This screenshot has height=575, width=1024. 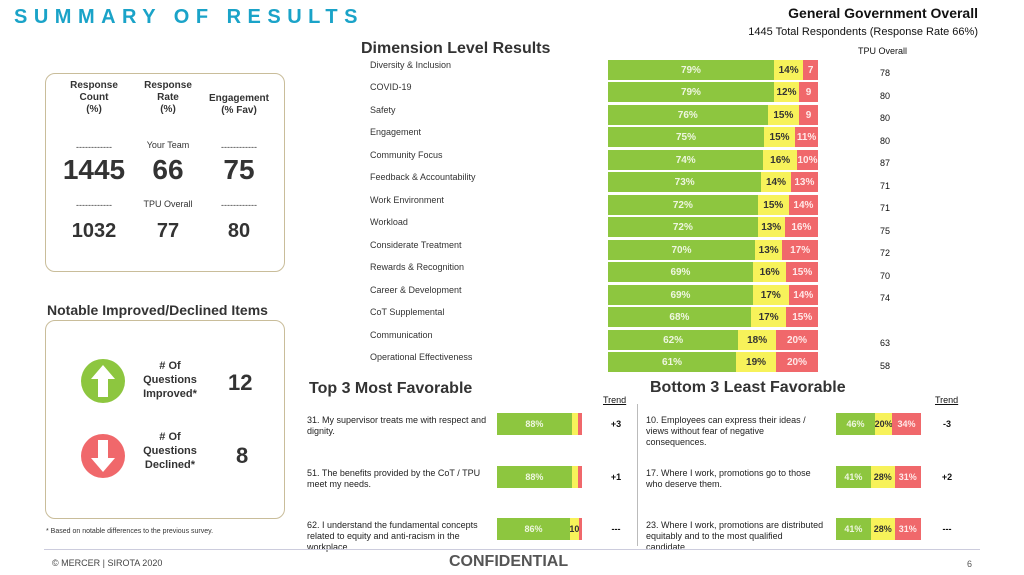 I want to click on dimension-bar: 76% 15% 9, so click(x=713, y=115).